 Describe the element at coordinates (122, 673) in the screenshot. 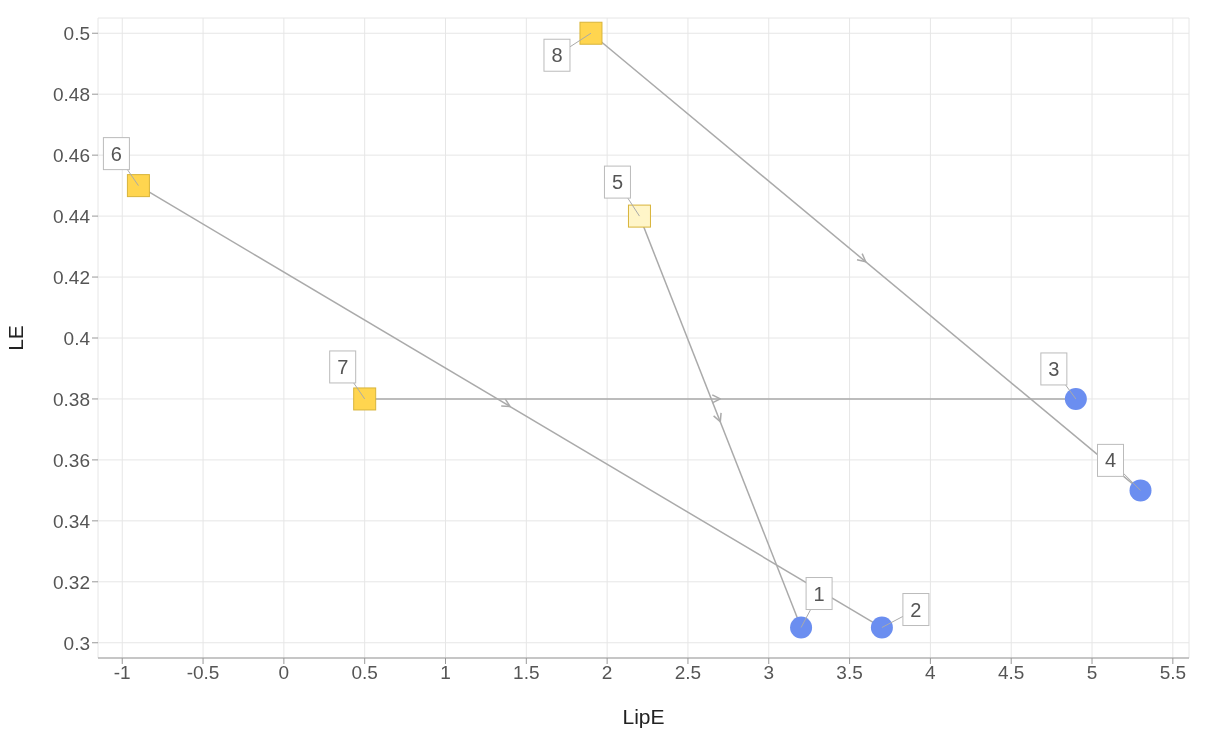

I see `x-tick-label: -1` at that location.